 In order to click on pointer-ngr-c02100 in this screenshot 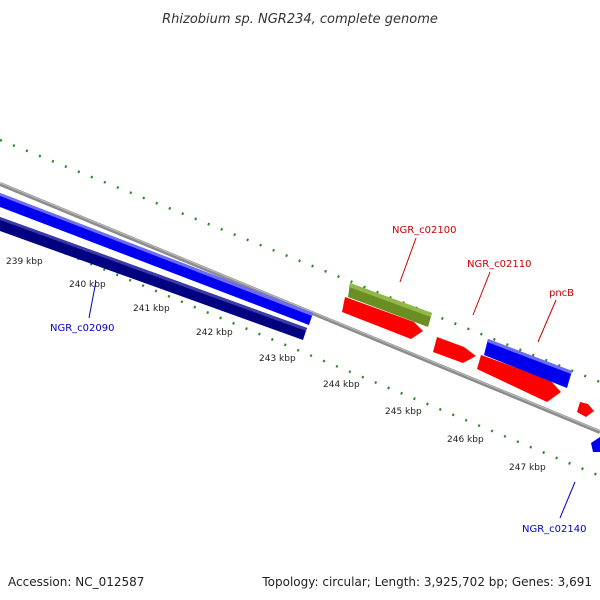, I will do `click(408, 260)`.